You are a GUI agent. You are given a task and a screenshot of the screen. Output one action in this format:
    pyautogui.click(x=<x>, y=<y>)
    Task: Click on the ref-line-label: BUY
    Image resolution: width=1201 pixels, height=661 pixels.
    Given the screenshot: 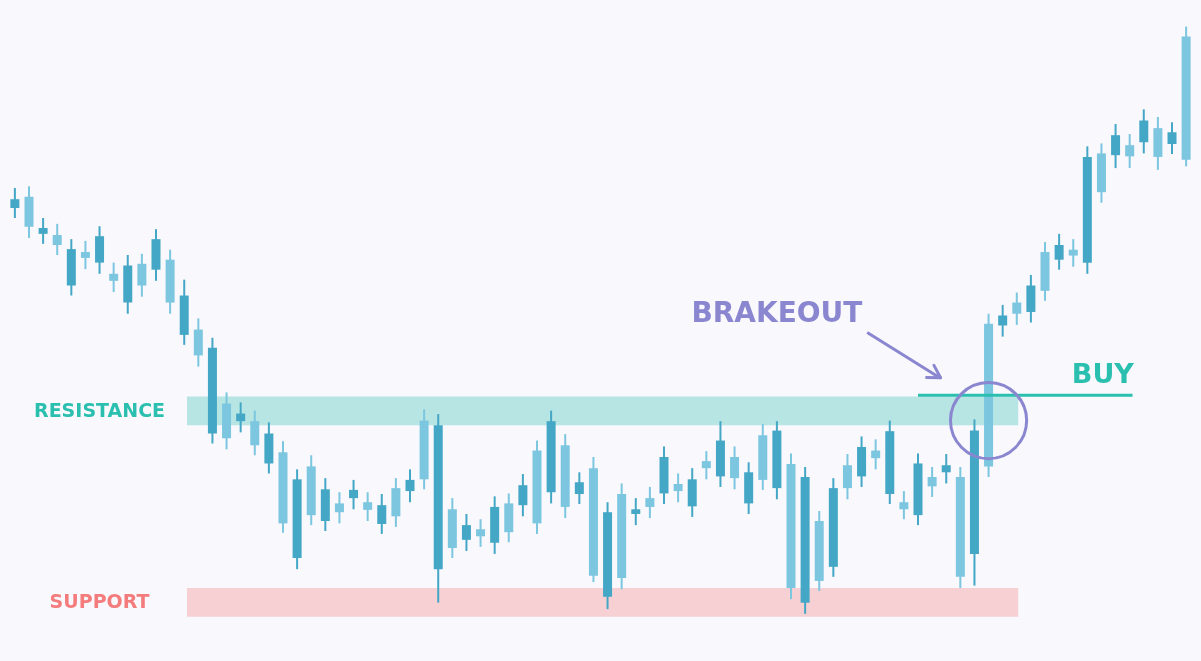 What is the action you would take?
    pyautogui.click(x=1103, y=374)
    